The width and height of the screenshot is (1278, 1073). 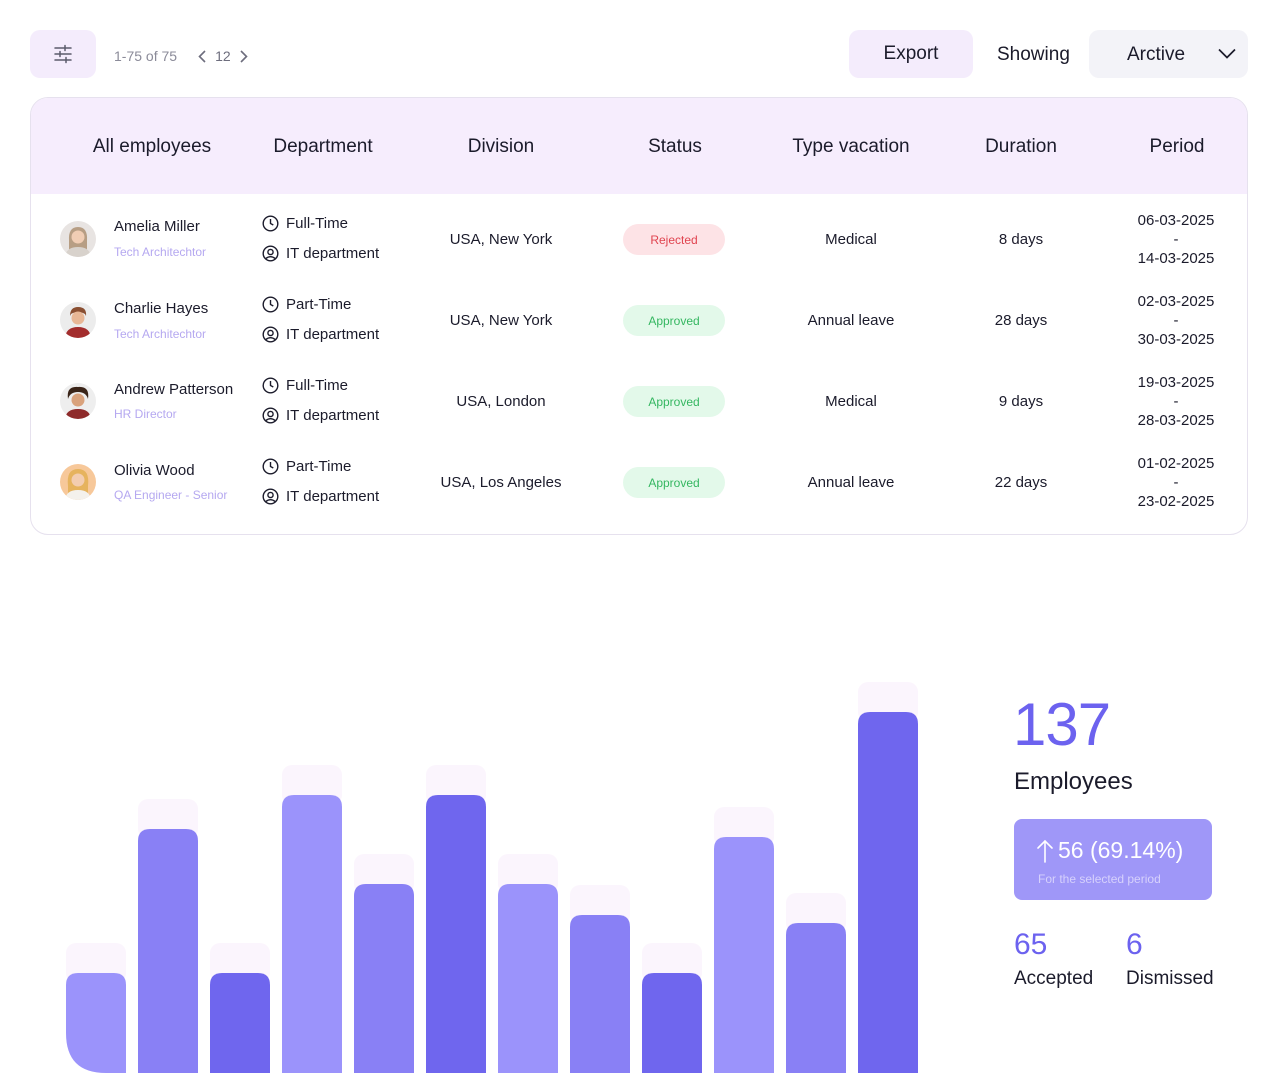 I want to click on employment-type: Full-Time, so click(x=305, y=223).